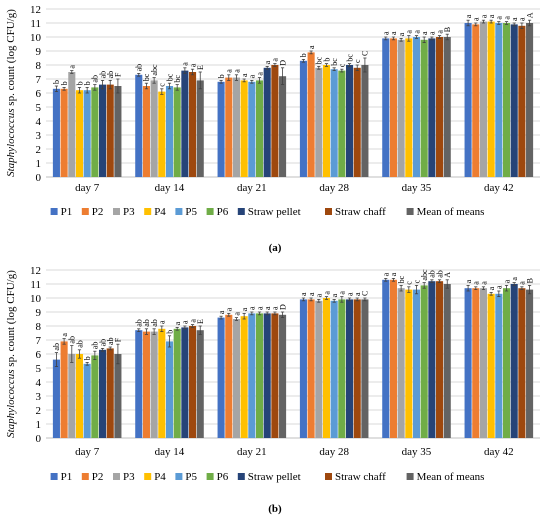 Image resolution: width=550 pixels, height=523 pixels. I want to click on significance-label: abc, so click(154, 70).